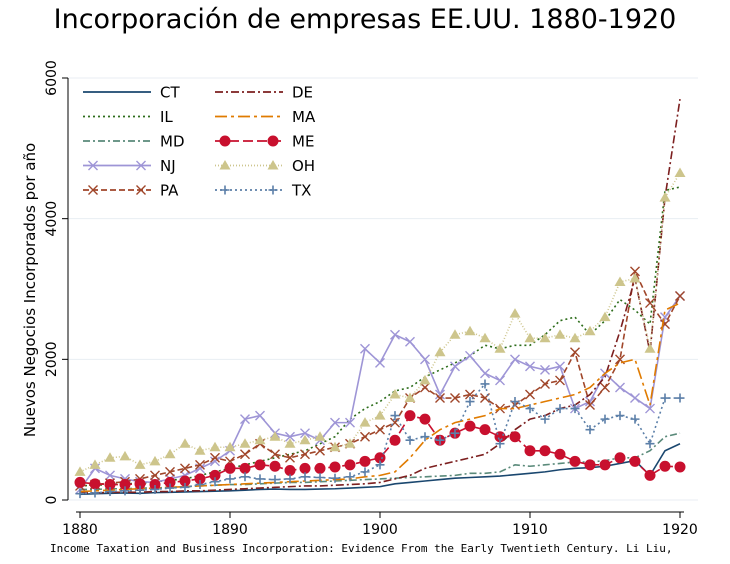 This screenshot has height=564, width=730. What do you see at coordinates (665, 197) in the screenshot?
I see `point-OH-1919` at bounding box center [665, 197].